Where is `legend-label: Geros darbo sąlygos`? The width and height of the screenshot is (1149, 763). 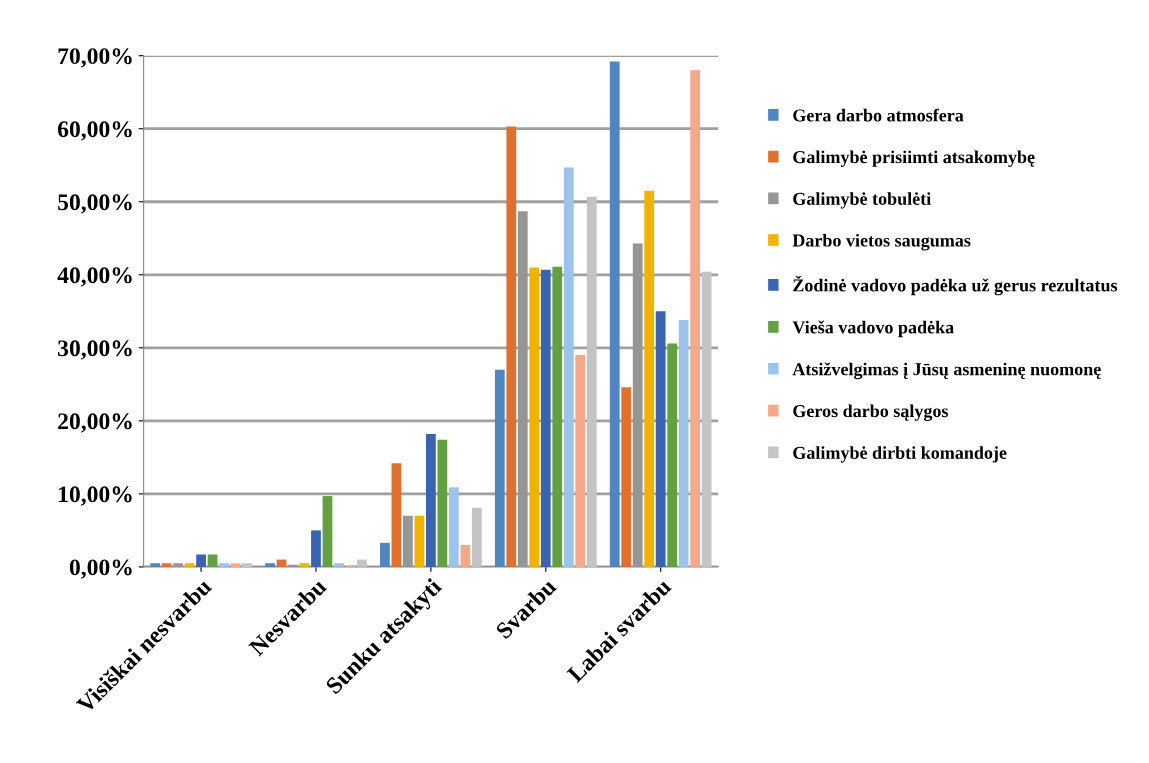 legend-label: Geros darbo sąlygos is located at coordinates (871, 412).